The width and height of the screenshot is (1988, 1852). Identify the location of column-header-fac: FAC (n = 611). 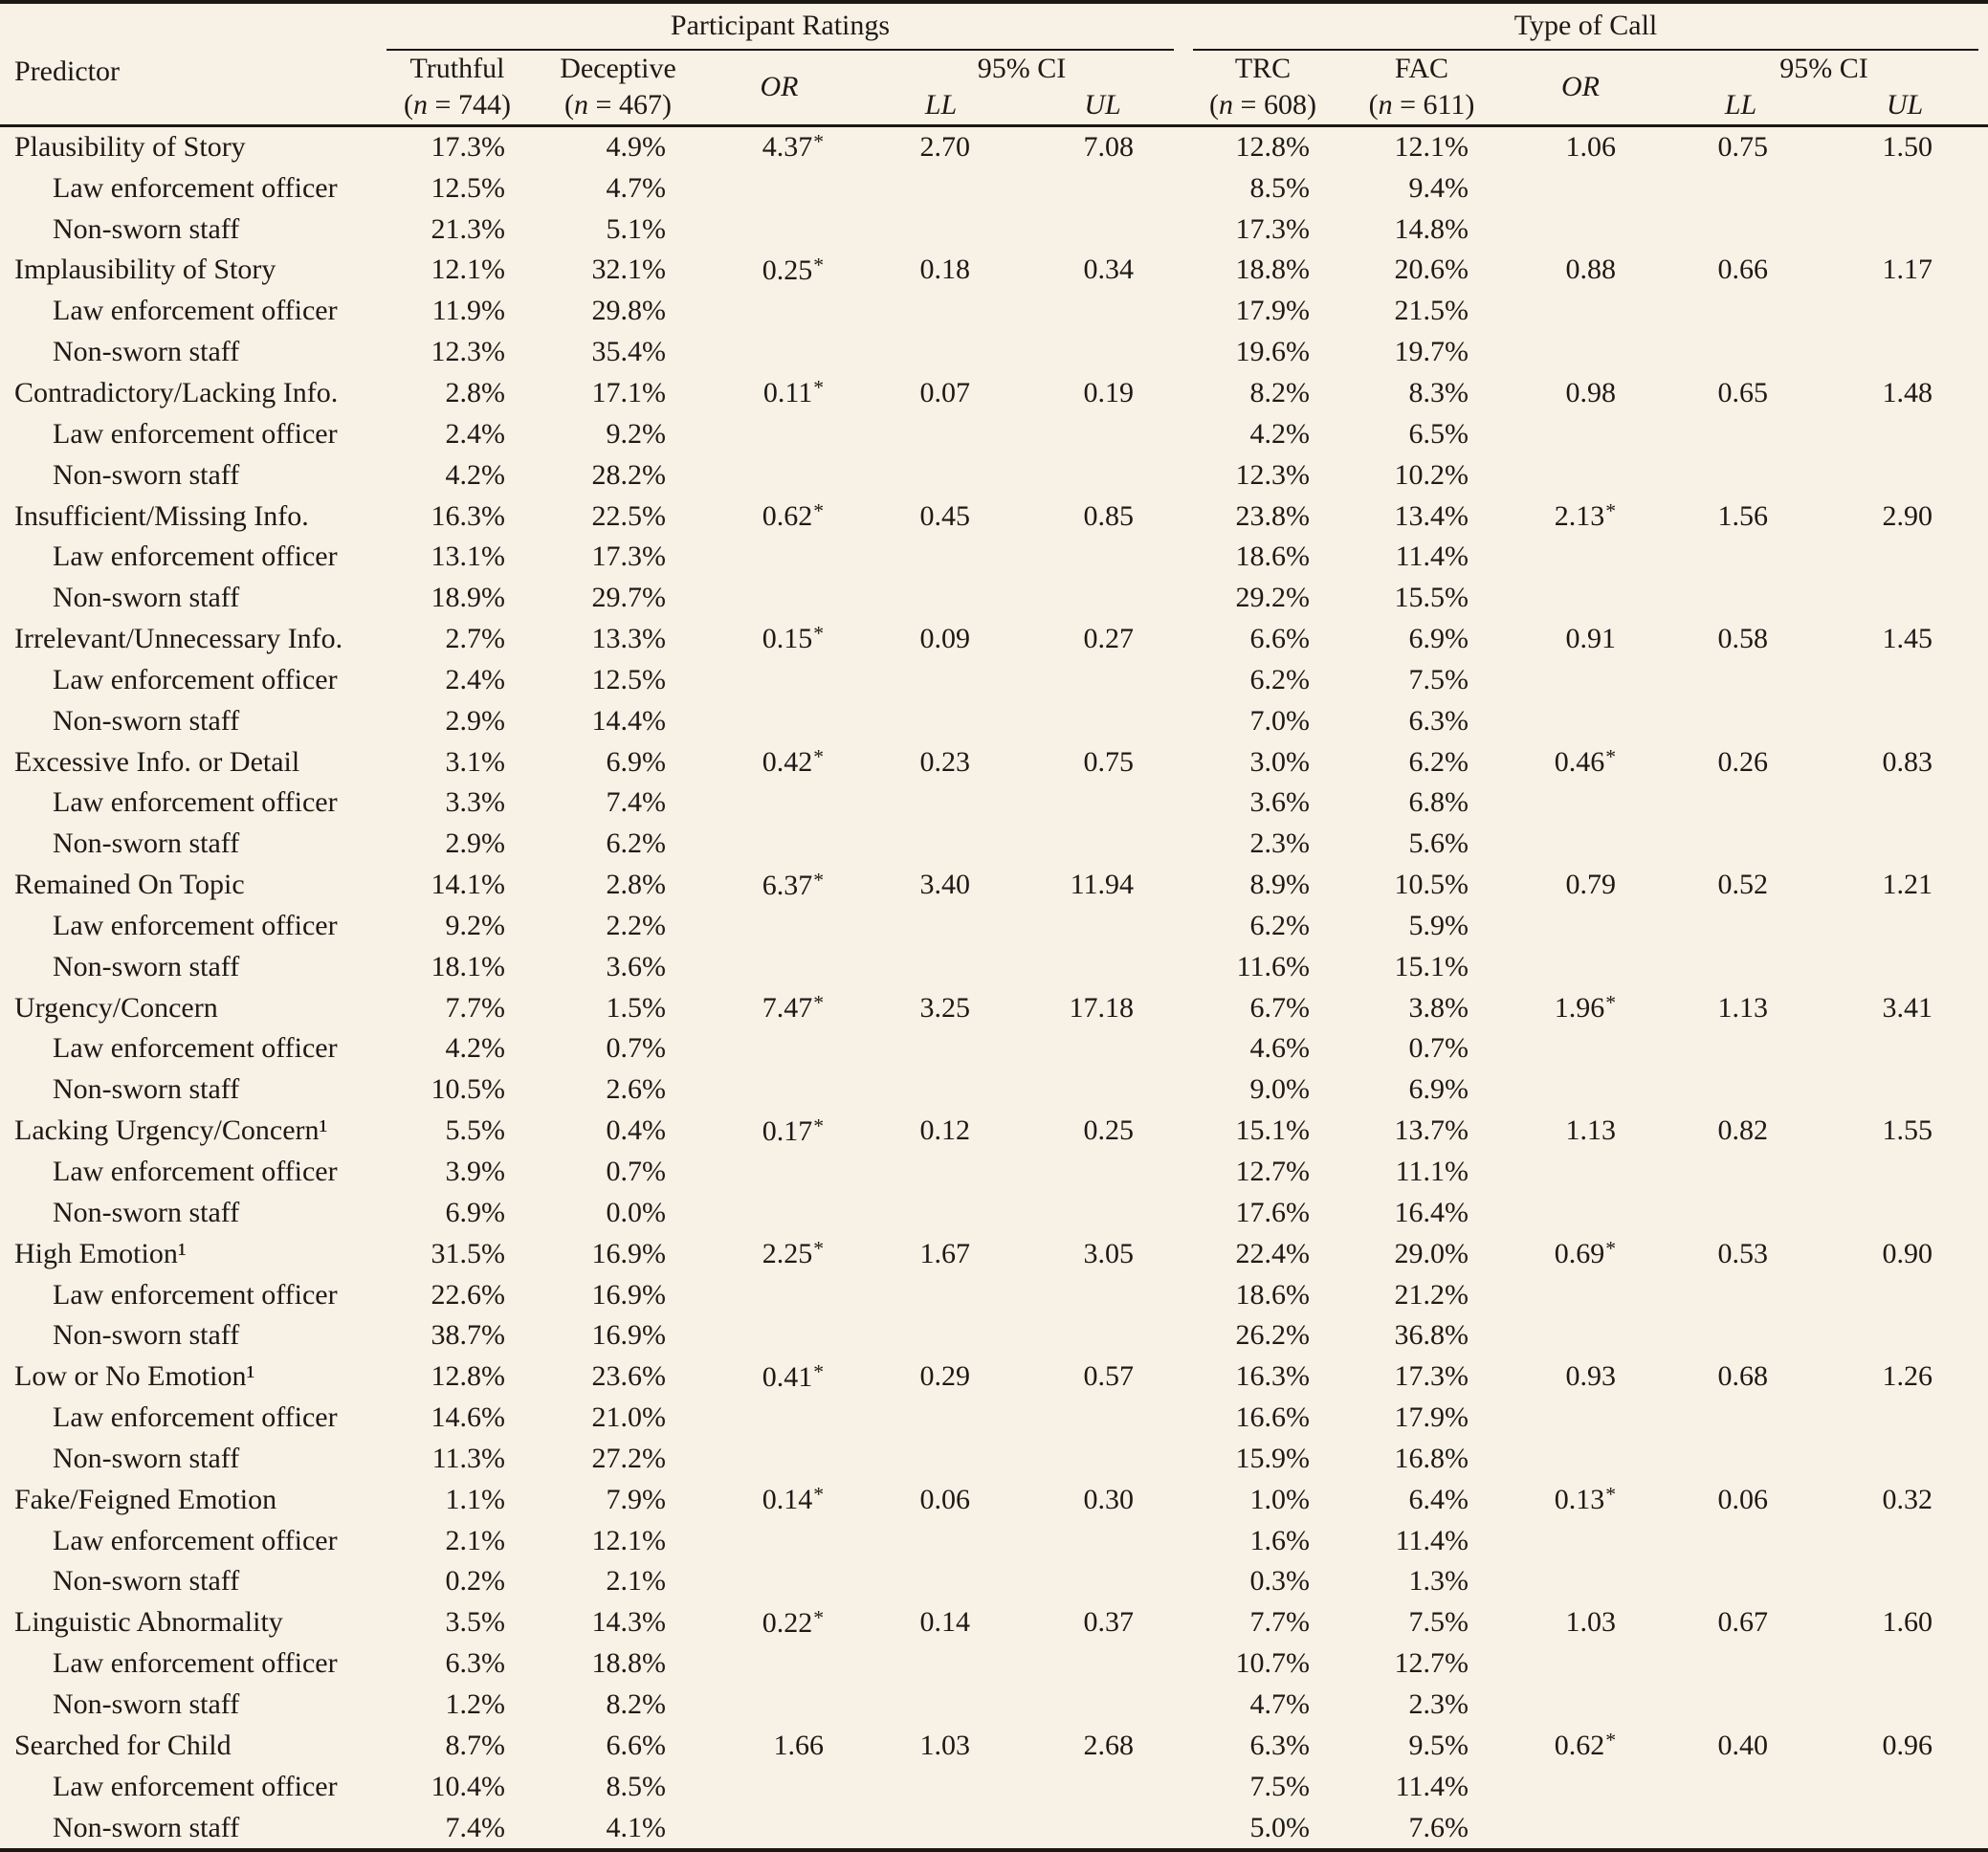
(1421, 87).